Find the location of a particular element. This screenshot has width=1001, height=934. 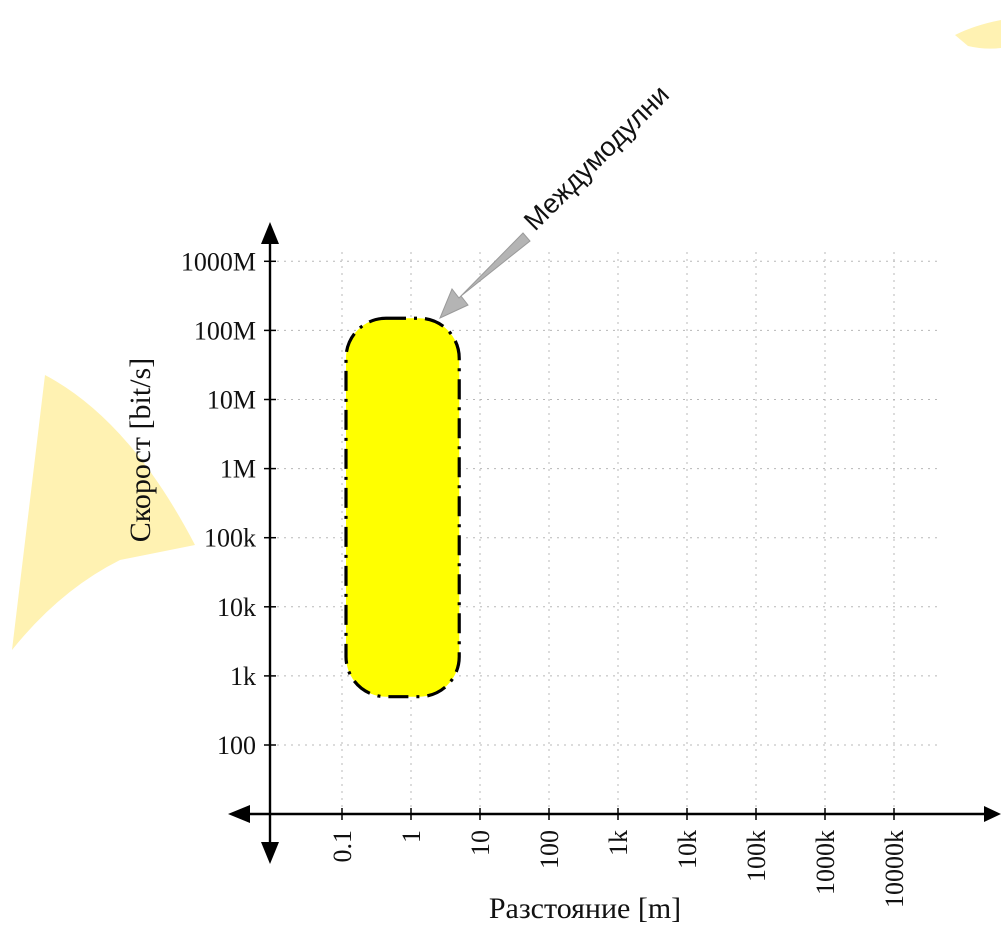

x-tick-label: 10 is located at coordinates (480, 843).